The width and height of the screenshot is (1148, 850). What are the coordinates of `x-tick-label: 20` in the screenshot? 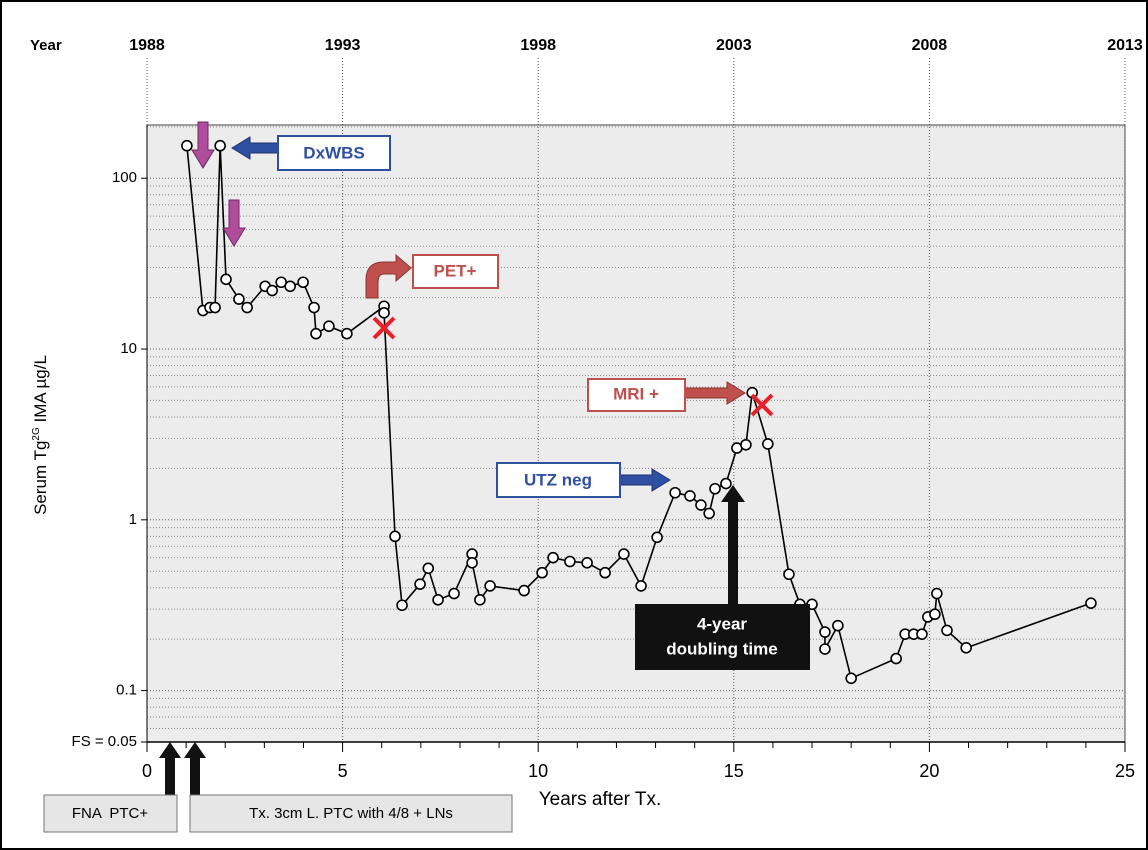 It's located at (929, 771).